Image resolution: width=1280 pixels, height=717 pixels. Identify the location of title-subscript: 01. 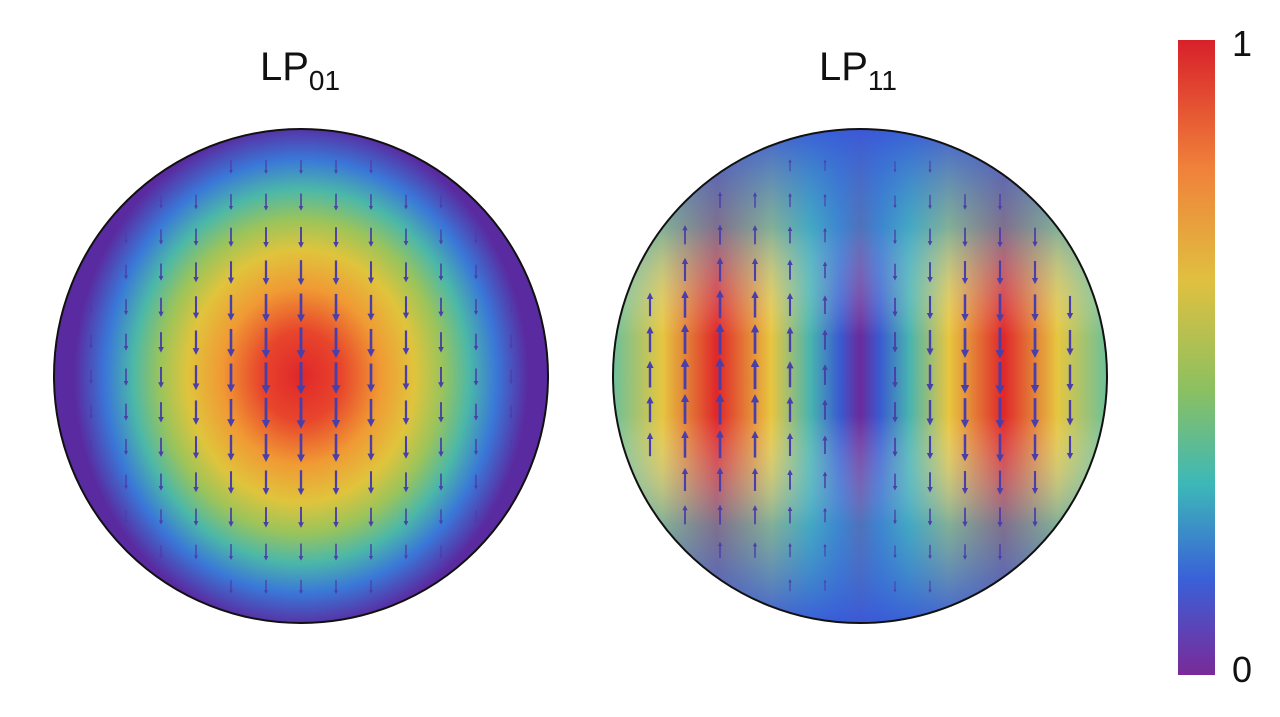
(324, 80).